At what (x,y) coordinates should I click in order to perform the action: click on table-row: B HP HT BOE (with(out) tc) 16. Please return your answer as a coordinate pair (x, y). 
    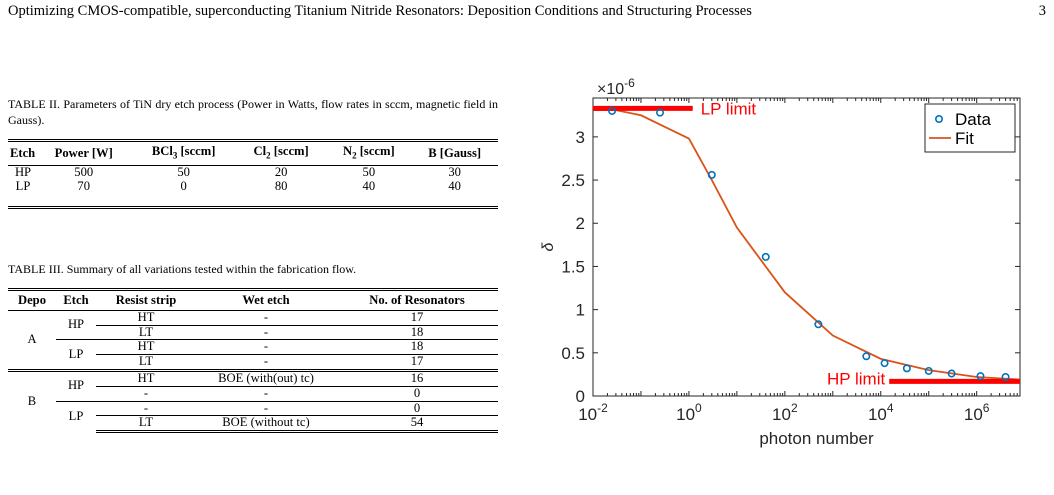
    Looking at the image, I should click on (253, 400).